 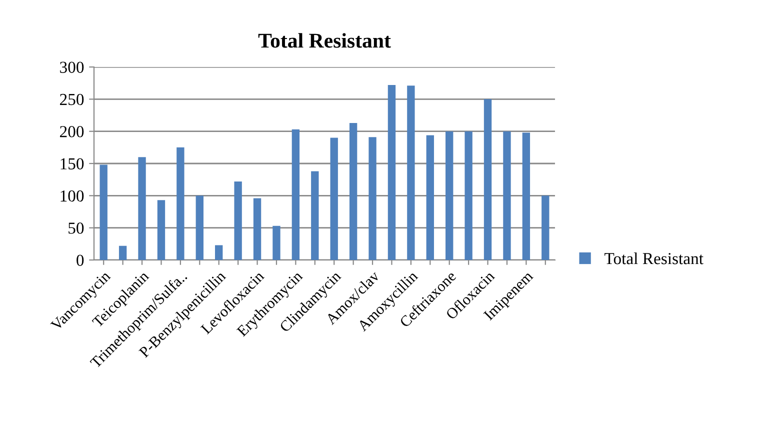 What do you see at coordinates (324, 40) in the screenshot?
I see `chart-title: Total Resistant` at bounding box center [324, 40].